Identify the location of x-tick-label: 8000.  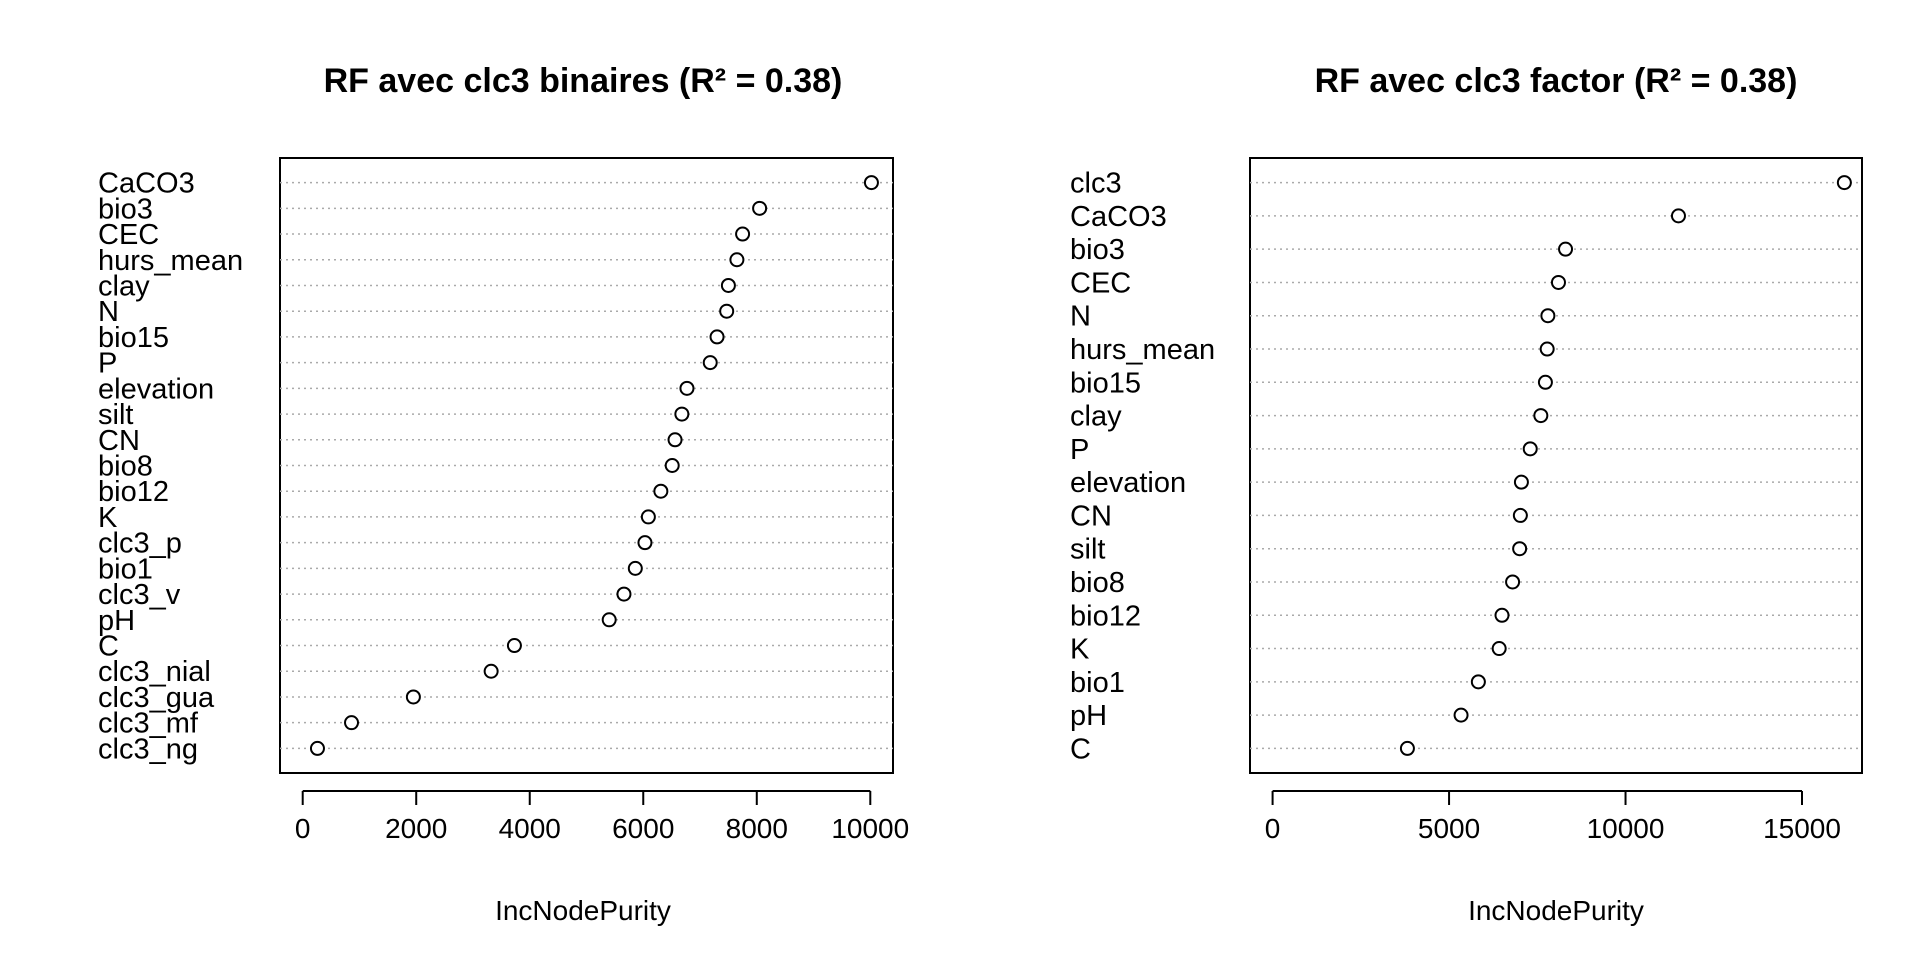
(757, 828).